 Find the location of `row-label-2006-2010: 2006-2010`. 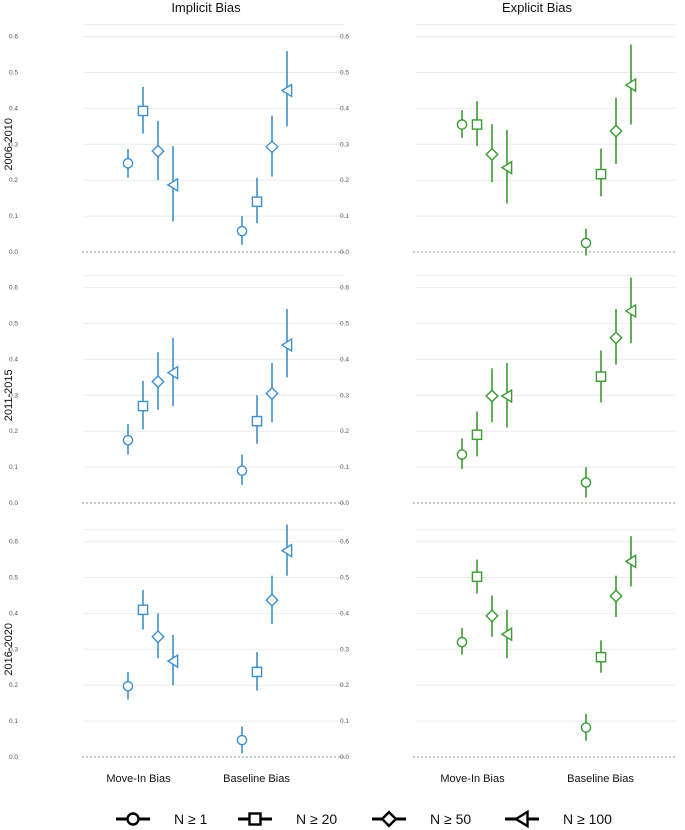

row-label-2006-2010: 2006-2010 is located at coordinates (9, 144).